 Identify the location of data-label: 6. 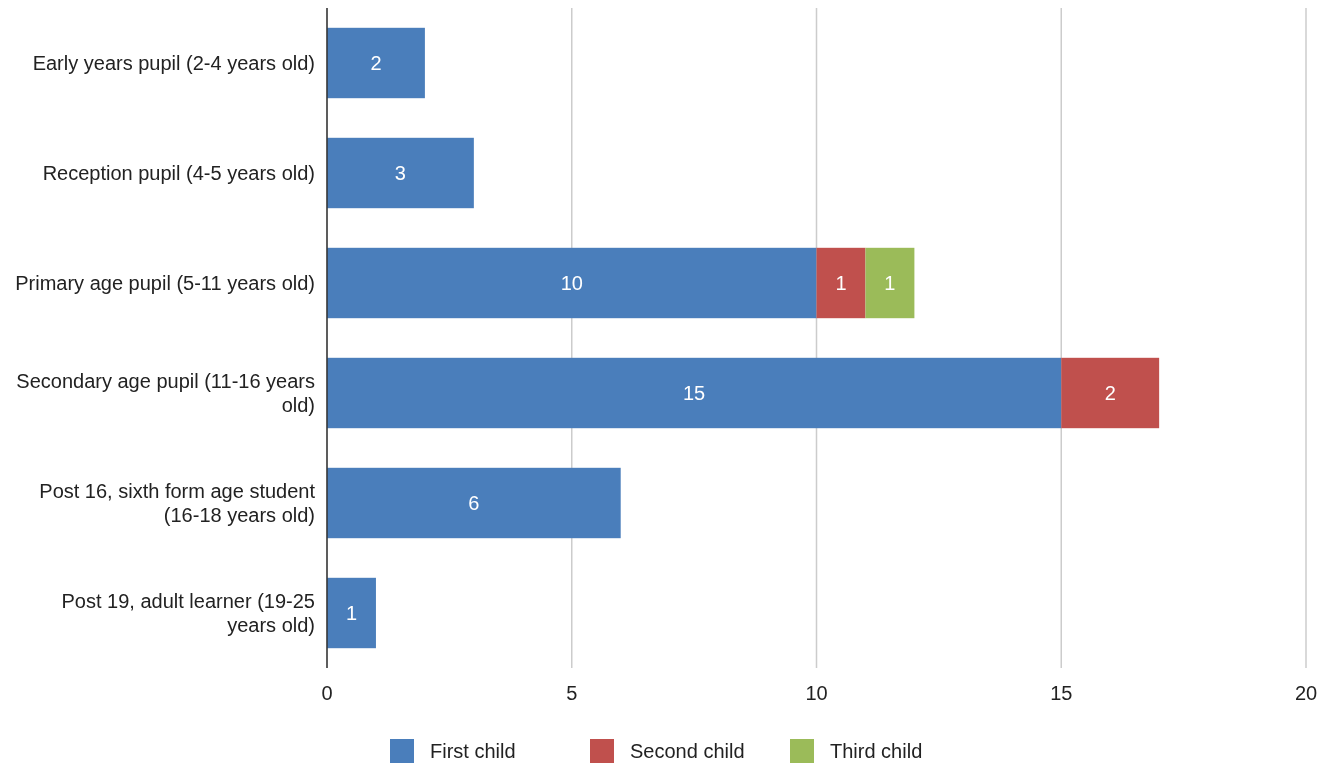
(474, 503).